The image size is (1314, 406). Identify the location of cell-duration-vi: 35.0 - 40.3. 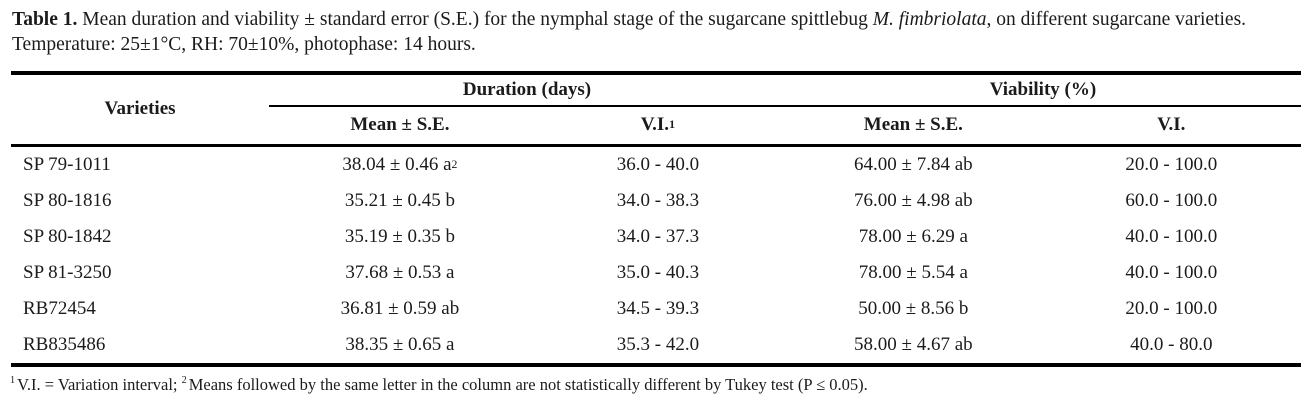
(658, 272).